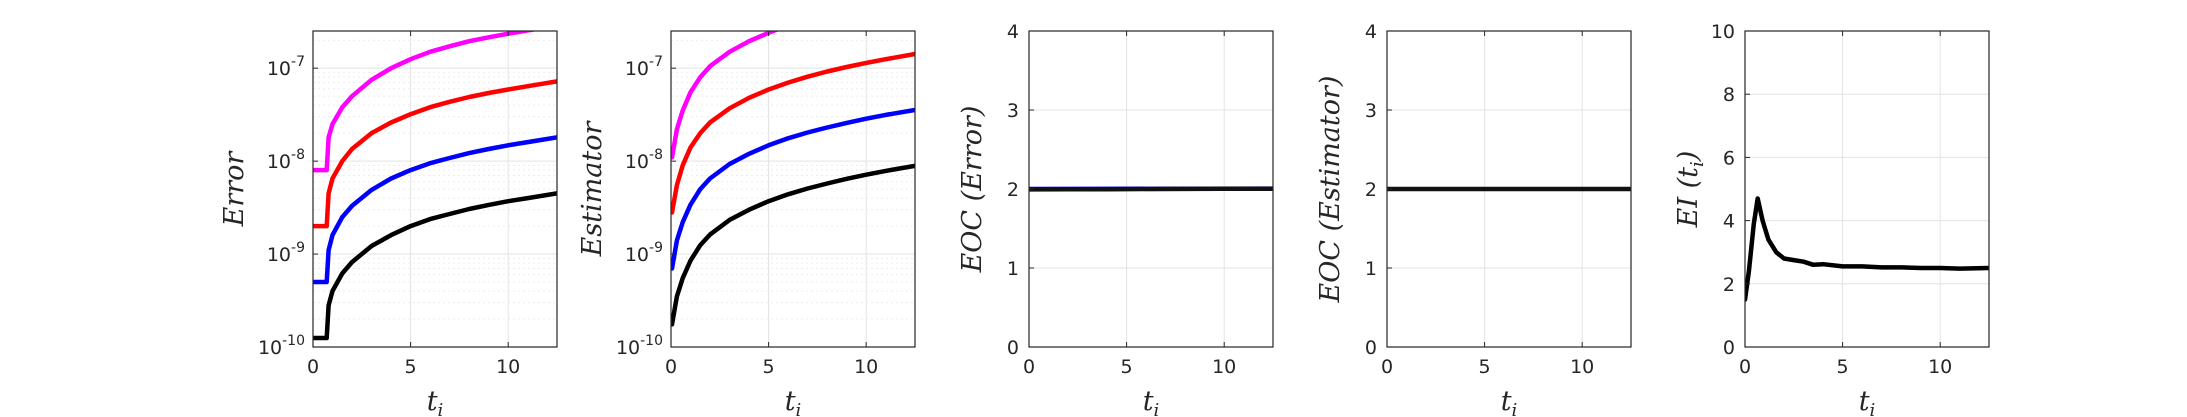 Image resolution: width=2187 pixels, height=417 pixels. I want to click on chart-panel-1: 0 5 10 10⁻¹⁰ 10⁻⁹ 10⁻⁸ 10⁻⁷ ti Error, so click(388, 223).